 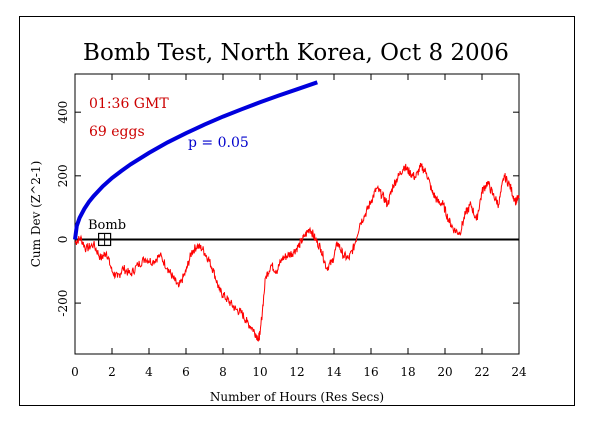 What do you see at coordinates (107, 225) in the screenshot?
I see `bomb-label: Bomb` at bounding box center [107, 225].